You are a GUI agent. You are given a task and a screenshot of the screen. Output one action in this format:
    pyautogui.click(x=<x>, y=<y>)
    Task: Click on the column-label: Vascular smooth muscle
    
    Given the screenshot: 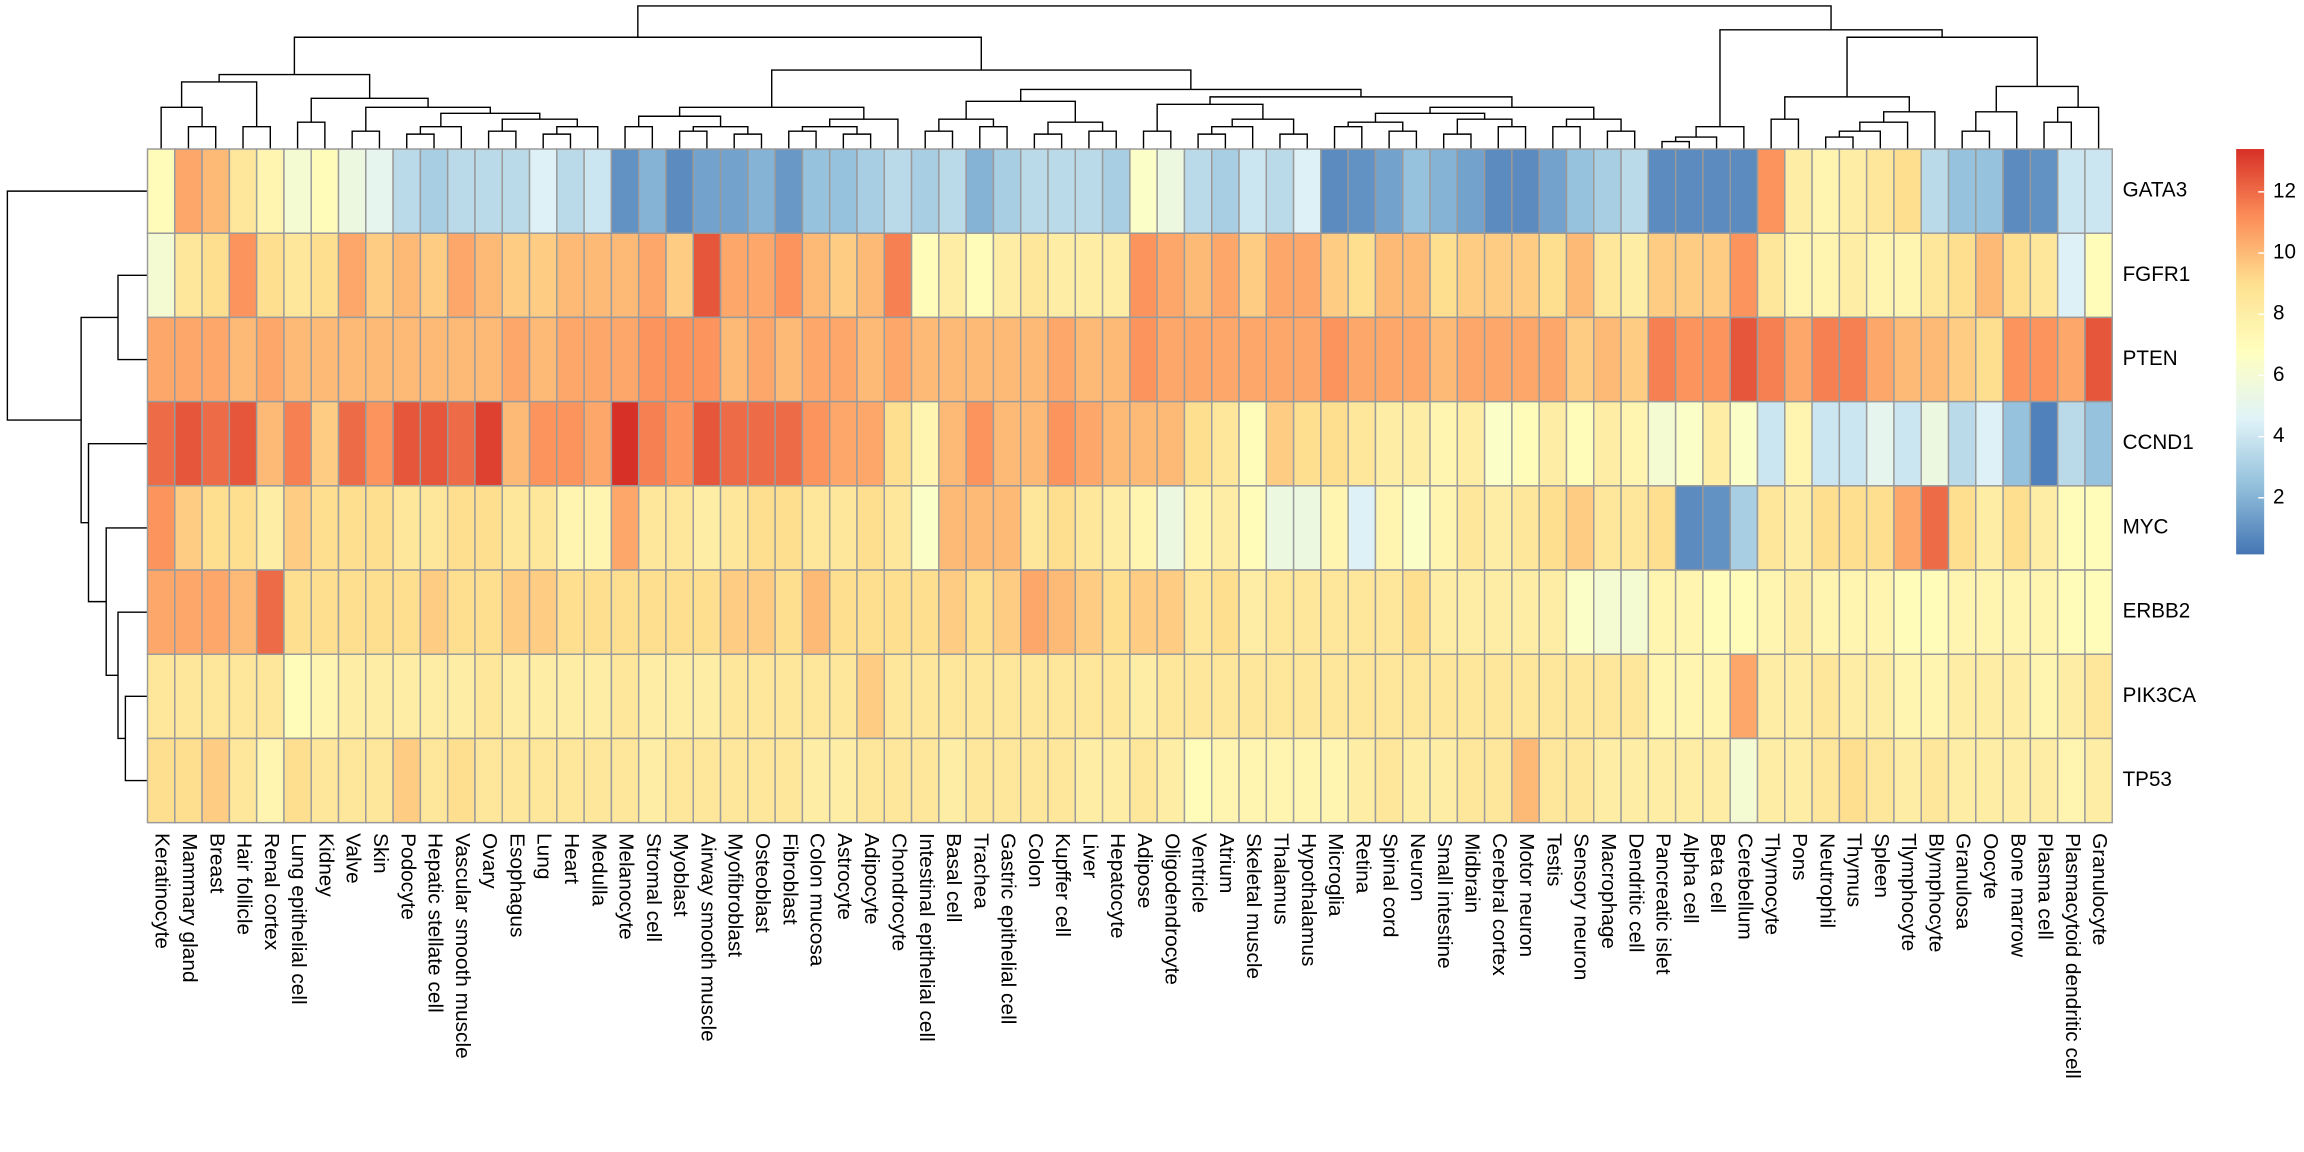 What is the action you would take?
    pyautogui.click(x=462, y=946)
    